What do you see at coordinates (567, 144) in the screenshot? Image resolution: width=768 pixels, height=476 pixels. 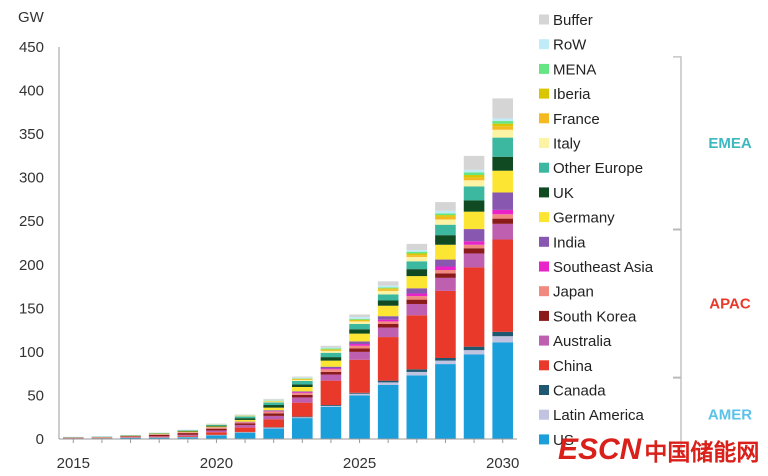 I see `legend-label: Italy` at bounding box center [567, 144].